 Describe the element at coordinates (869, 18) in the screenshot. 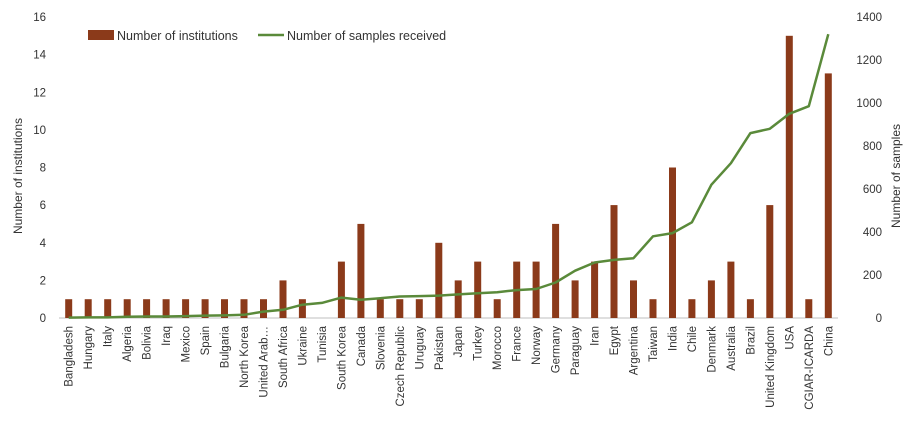

I see `right-tick-label: 1400` at that location.